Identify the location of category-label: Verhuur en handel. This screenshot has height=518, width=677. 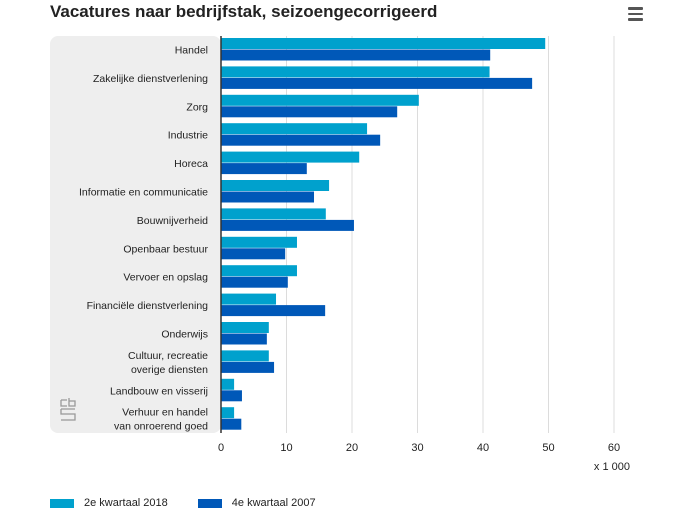
(165, 413).